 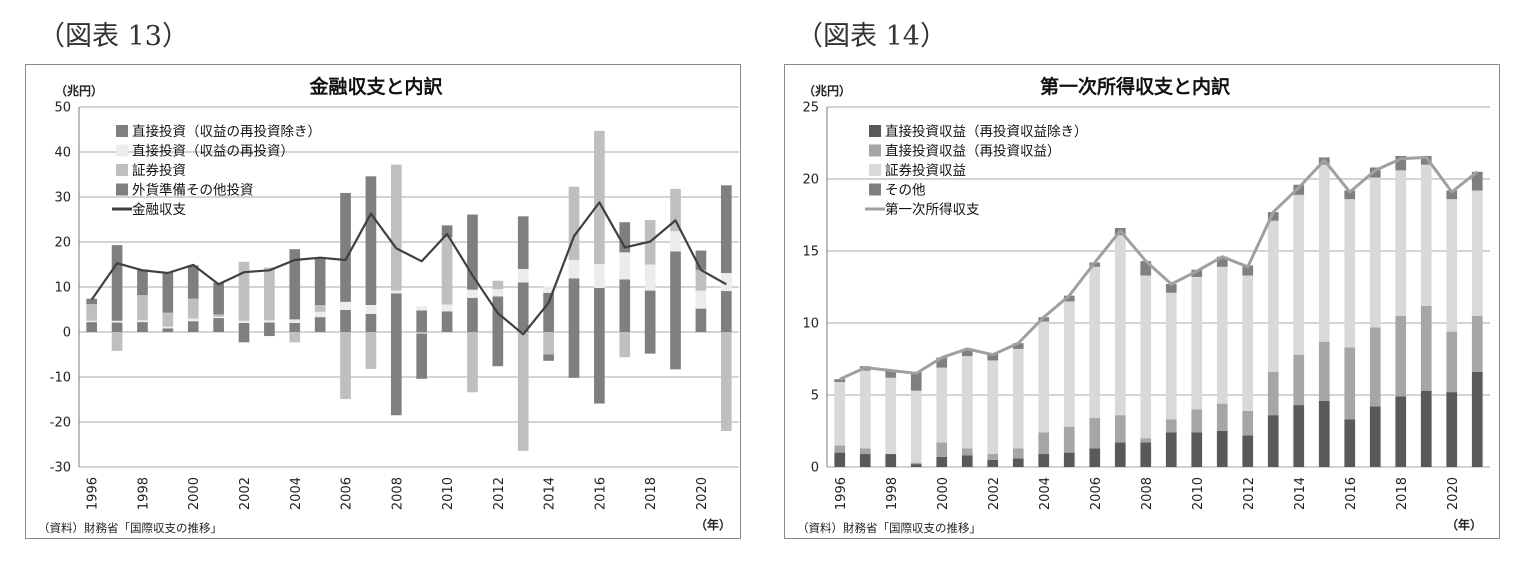 What do you see at coordinates (810, 180) in the screenshot?
I see `y-tick-label: 20` at bounding box center [810, 180].